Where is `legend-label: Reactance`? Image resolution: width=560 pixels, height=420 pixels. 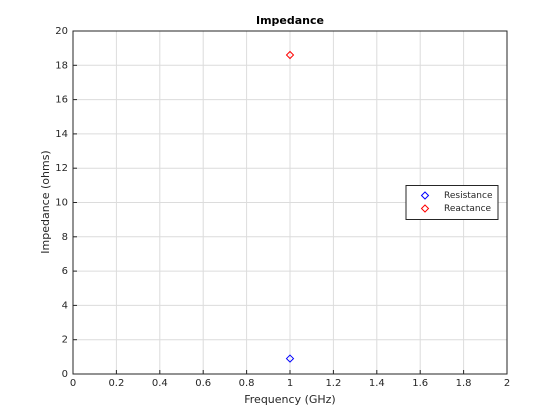
legend-label: Reactance is located at coordinates (468, 209).